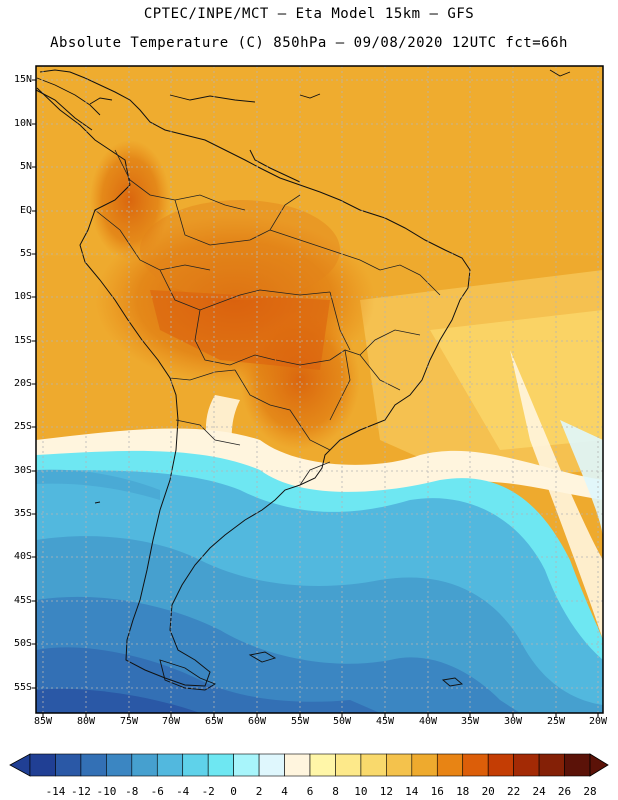  What do you see at coordinates (214, 721) in the screenshot?
I see `lon-label: 65W` at bounding box center [214, 721].